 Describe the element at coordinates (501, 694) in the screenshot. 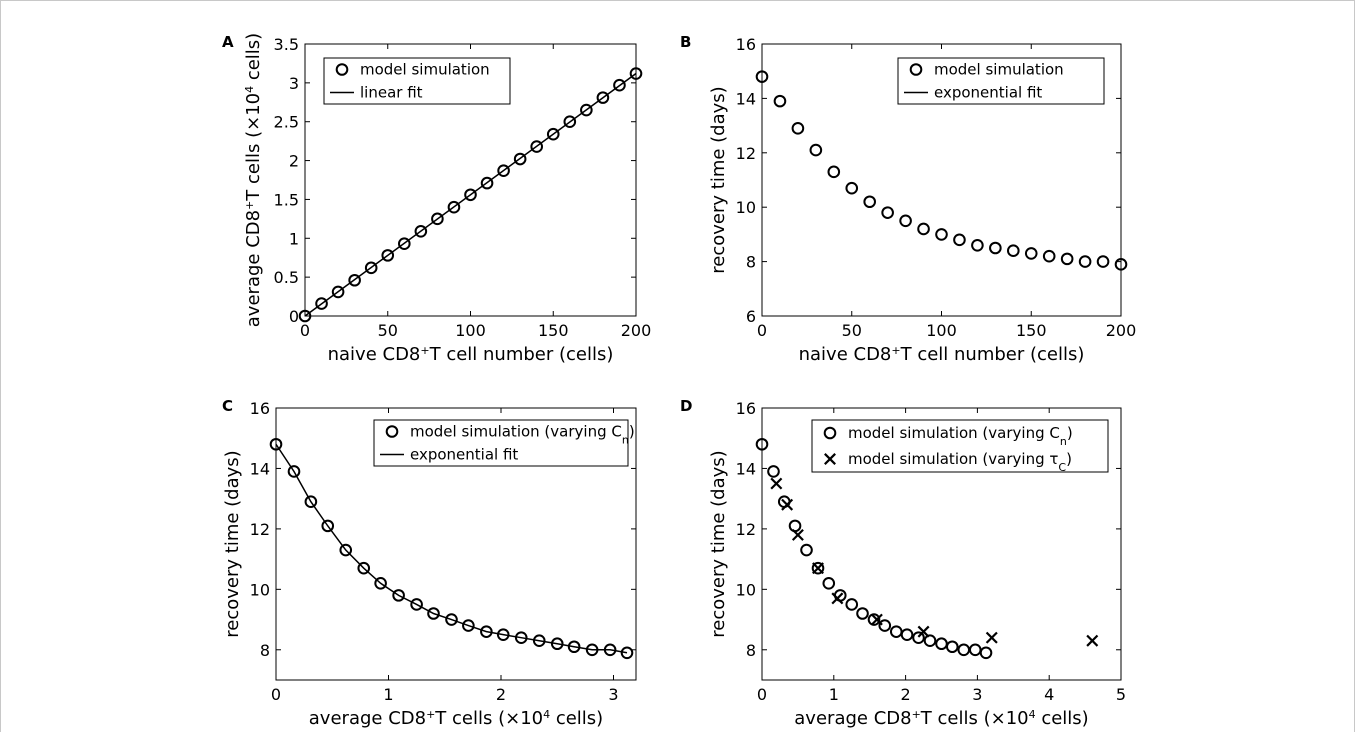

I see `x-tick-label: 2` at that location.